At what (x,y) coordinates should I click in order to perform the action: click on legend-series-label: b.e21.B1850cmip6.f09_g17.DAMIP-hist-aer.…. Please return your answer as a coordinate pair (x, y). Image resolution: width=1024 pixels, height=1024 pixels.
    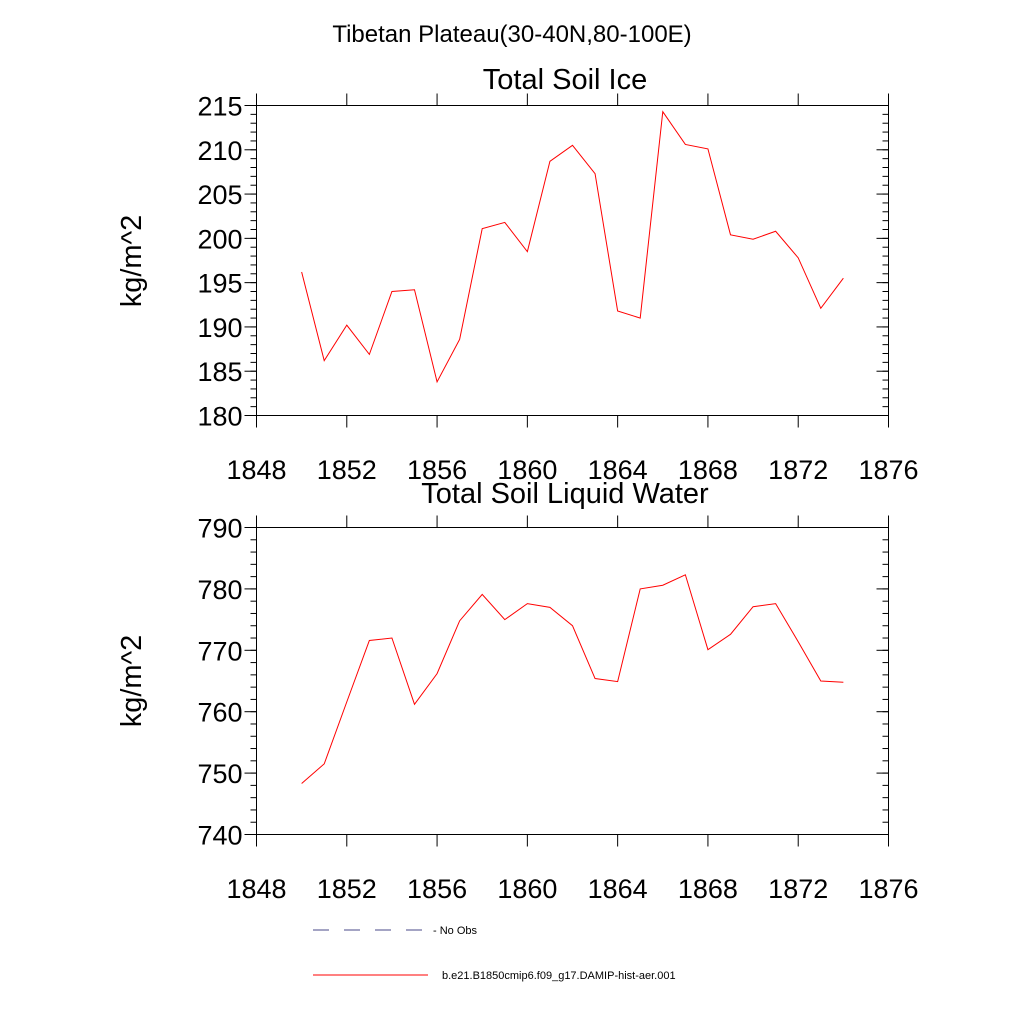
    Looking at the image, I should click on (559, 976).